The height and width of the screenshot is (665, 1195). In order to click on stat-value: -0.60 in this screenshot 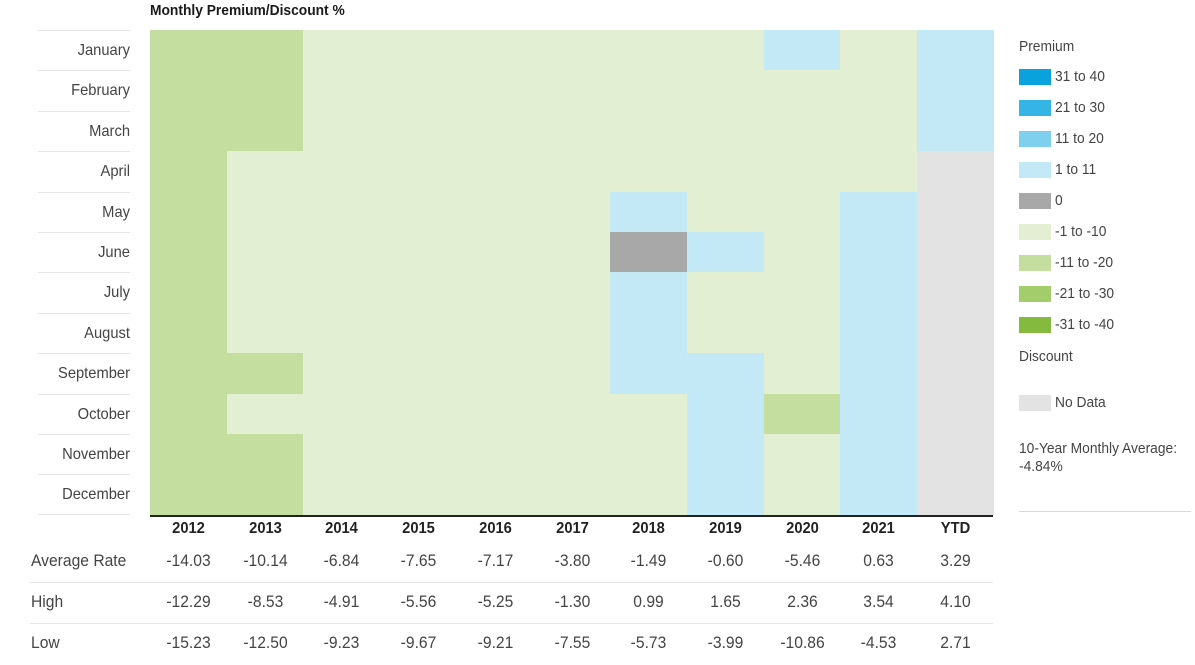, I will do `click(725, 560)`.